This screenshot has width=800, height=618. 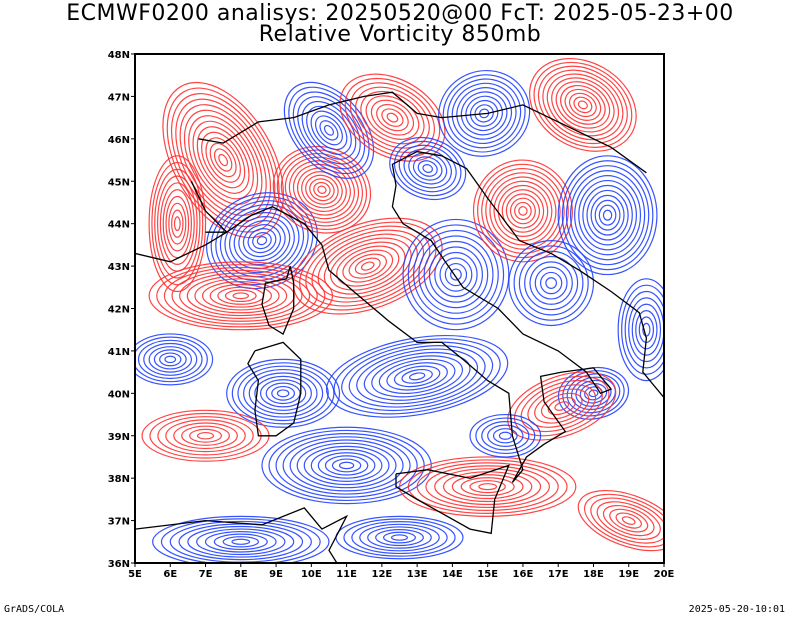 What do you see at coordinates (276, 574) in the screenshot?
I see `lon-tick-label: 9E` at bounding box center [276, 574].